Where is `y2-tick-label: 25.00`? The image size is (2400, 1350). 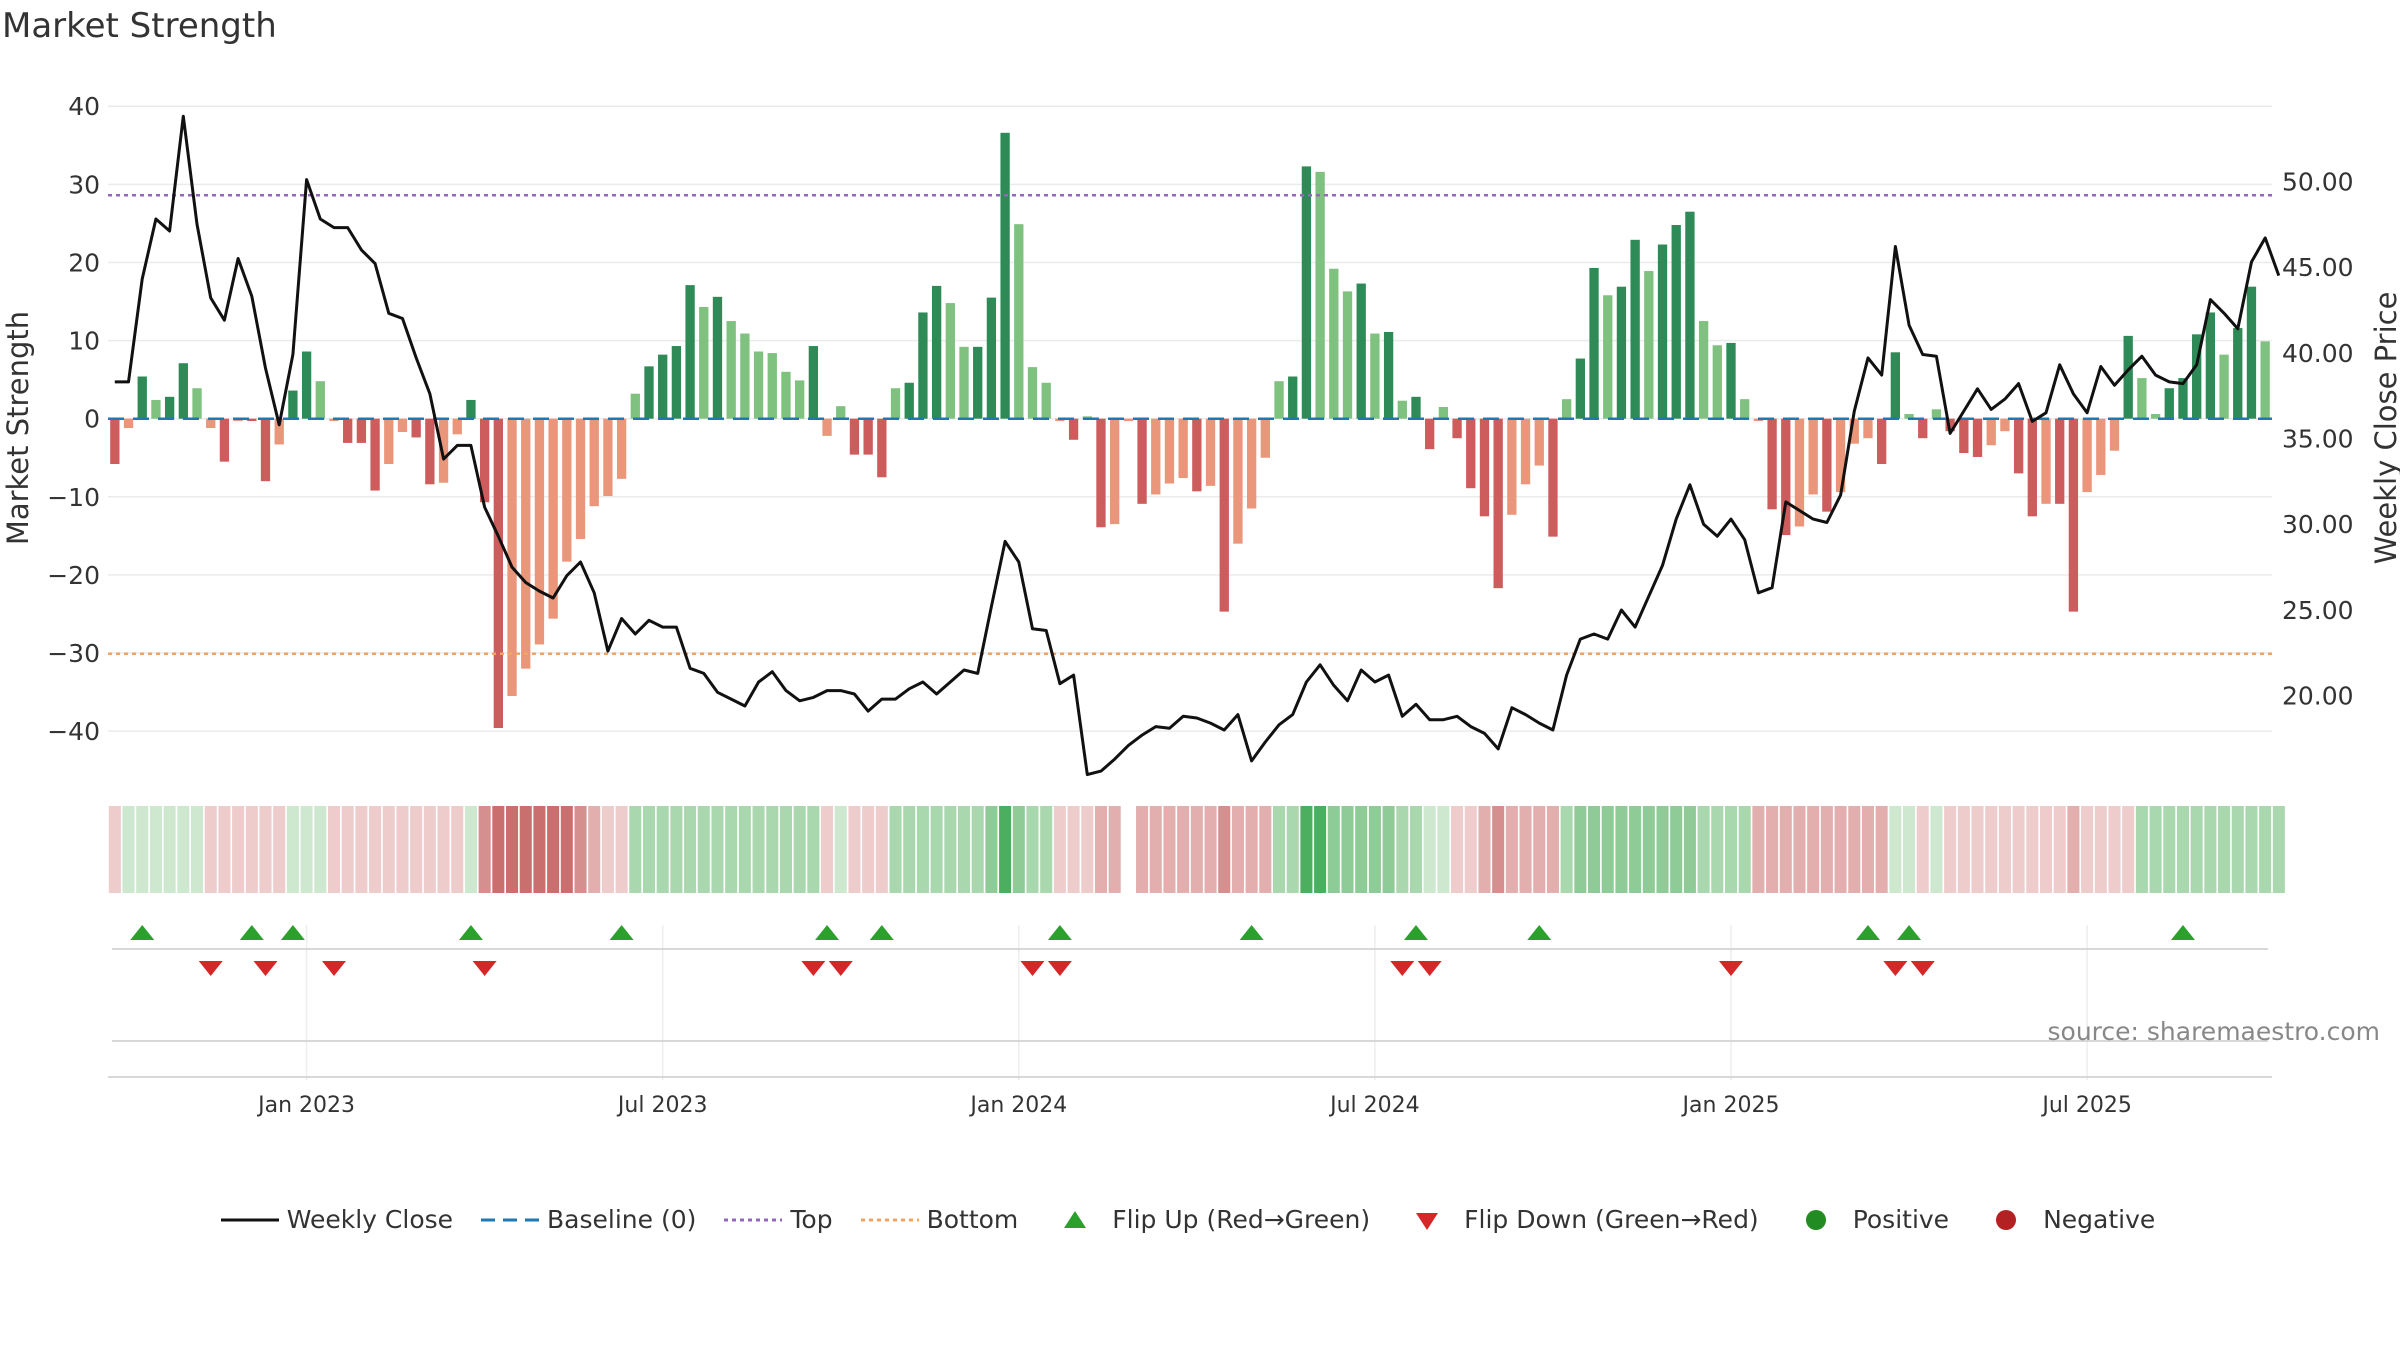
y2-tick-label: 25.00 is located at coordinates (2318, 610).